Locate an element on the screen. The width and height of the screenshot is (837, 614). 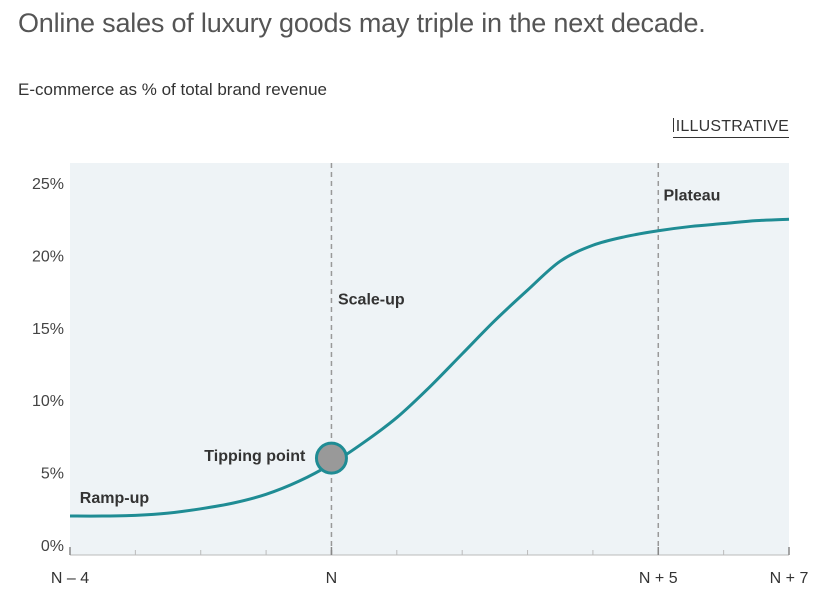
x-tick-label: N + 5 is located at coordinates (658, 578).